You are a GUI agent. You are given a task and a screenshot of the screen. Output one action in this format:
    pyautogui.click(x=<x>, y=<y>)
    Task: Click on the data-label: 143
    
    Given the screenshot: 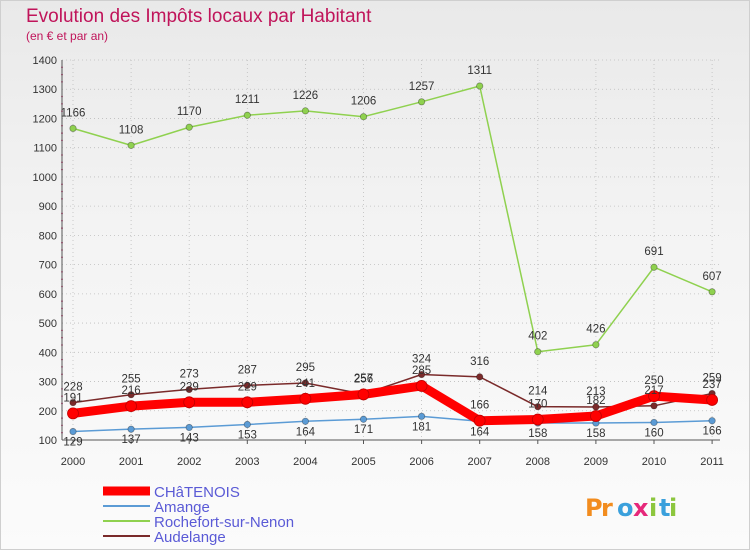 What is the action you would take?
    pyautogui.click(x=189, y=438)
    